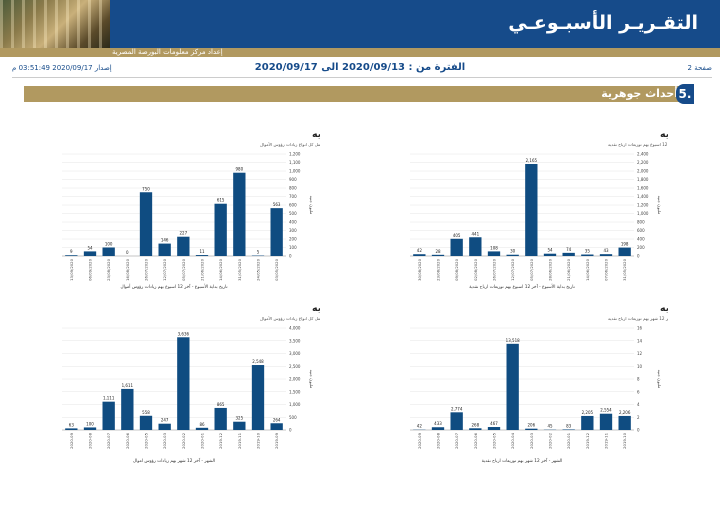 This screenshot has height=509, width=720. I want to click on report-banner: التقـريـر الأسبـوعـي, so click(360, 24).